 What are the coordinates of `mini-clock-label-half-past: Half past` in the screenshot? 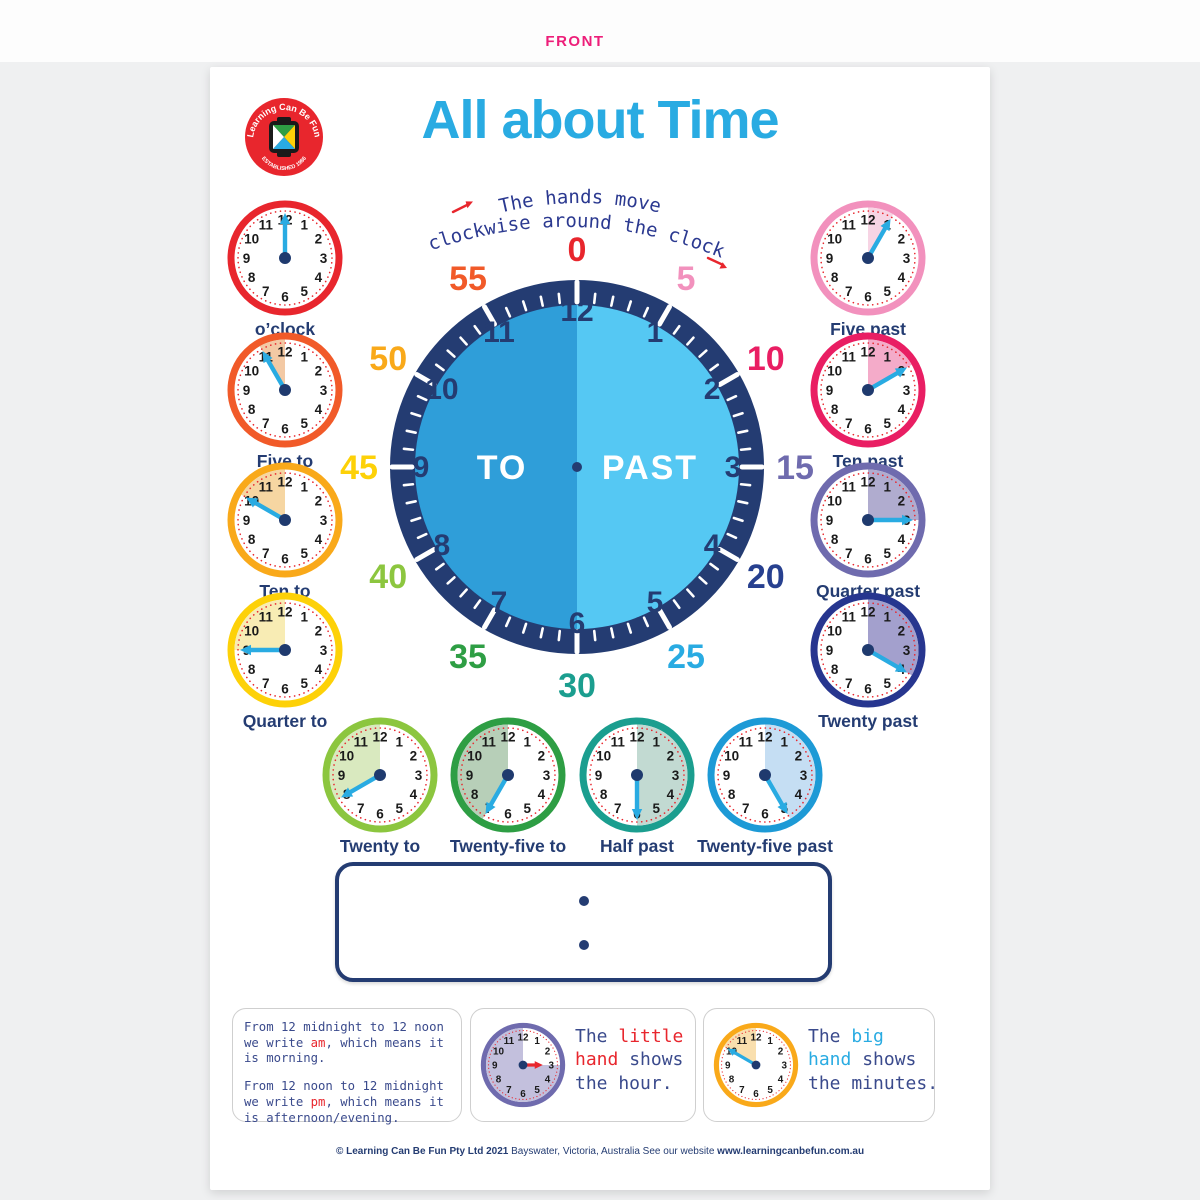 It's located at (637, 846).